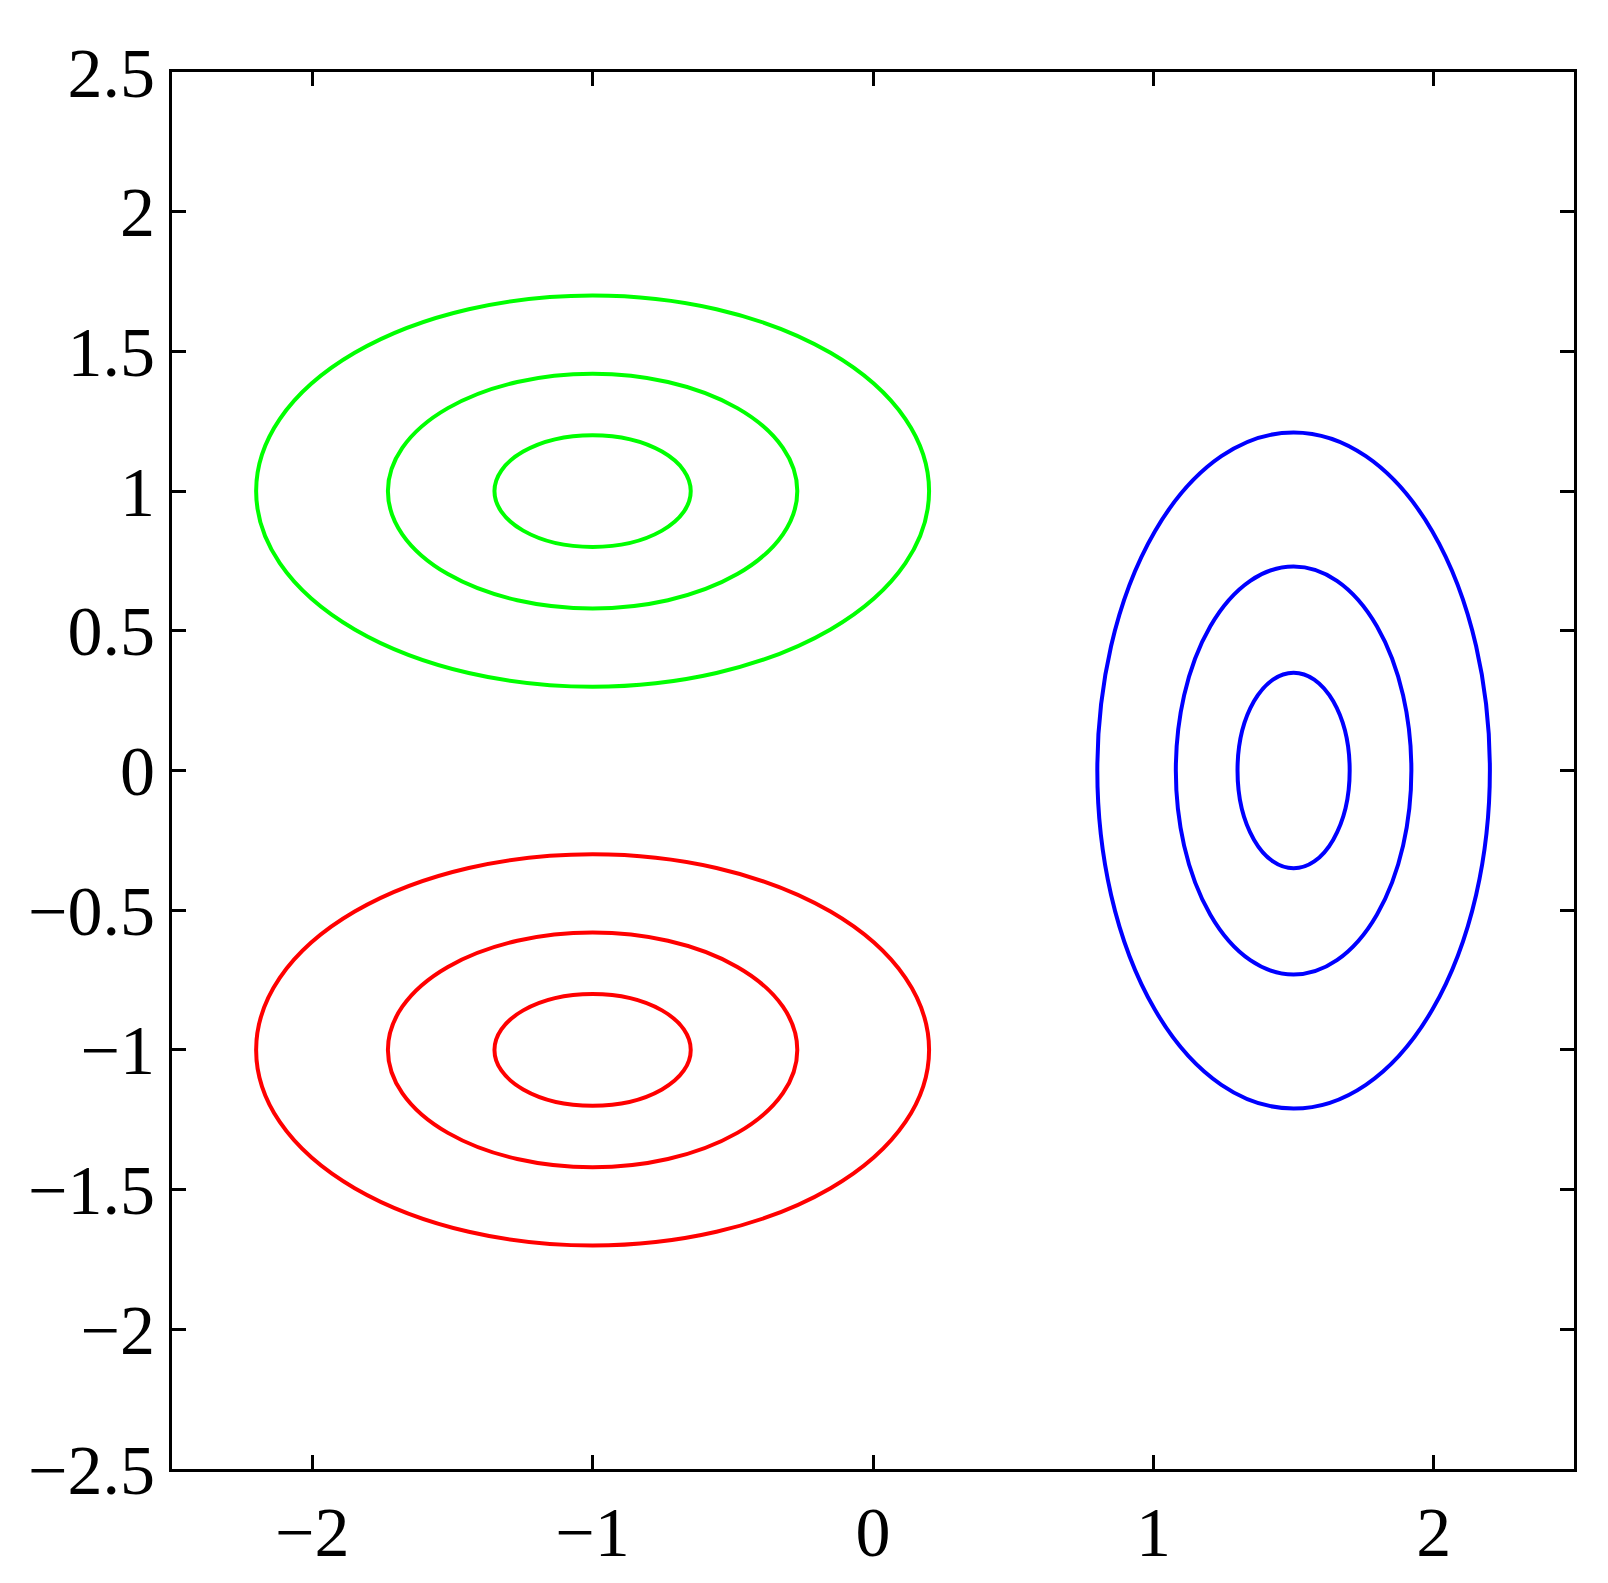  I want to click on y-tick-label: 1.5, so click(111, 352).